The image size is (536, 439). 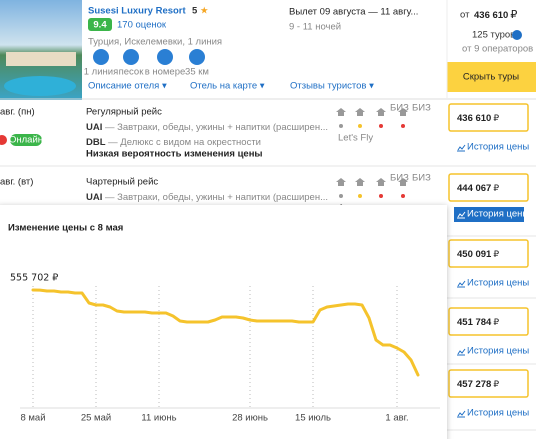 What do you see at coordinates (332, 86) in the screenshot?
I see `hotel-link: Отзывы туристов ▾` at bounding box center [332, 86].